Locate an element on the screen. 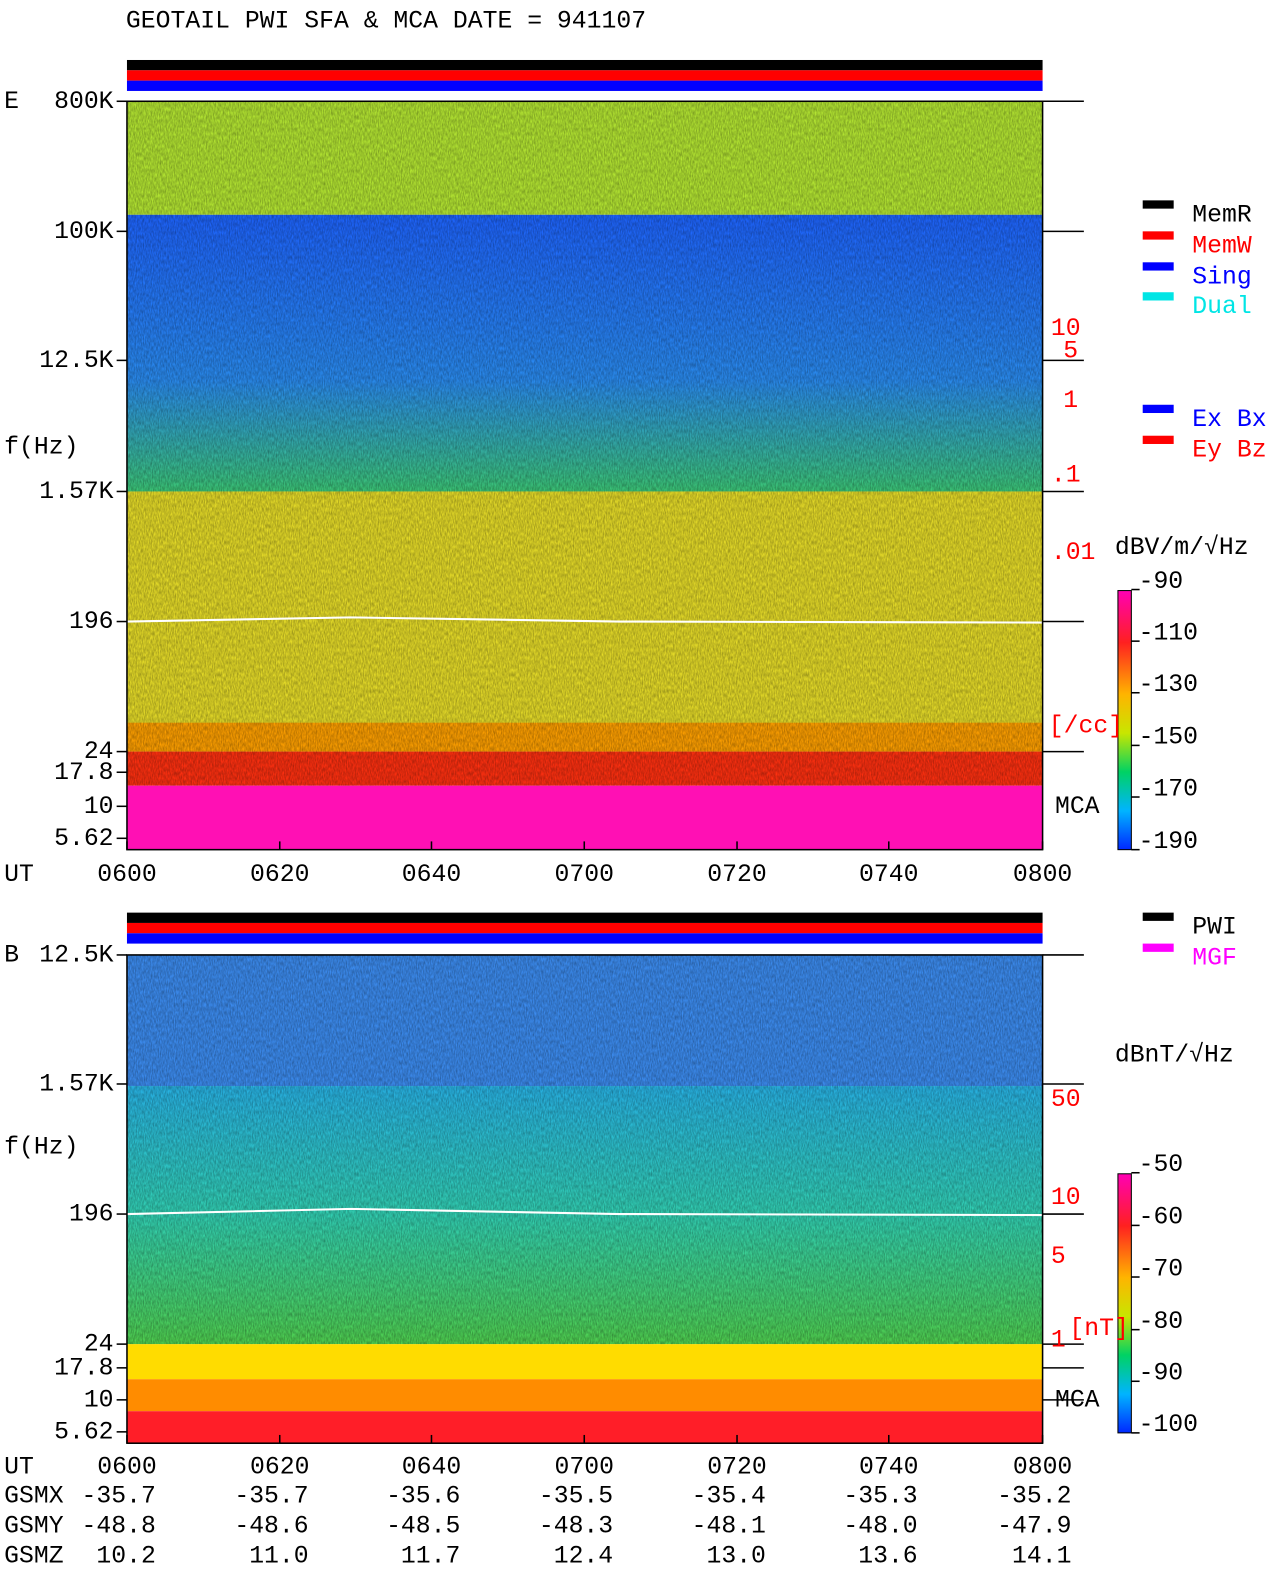 The height and width of the screenshot is (1593, 1280). colorbar-tick-label: -110 is located at coordinates (1168, 633).